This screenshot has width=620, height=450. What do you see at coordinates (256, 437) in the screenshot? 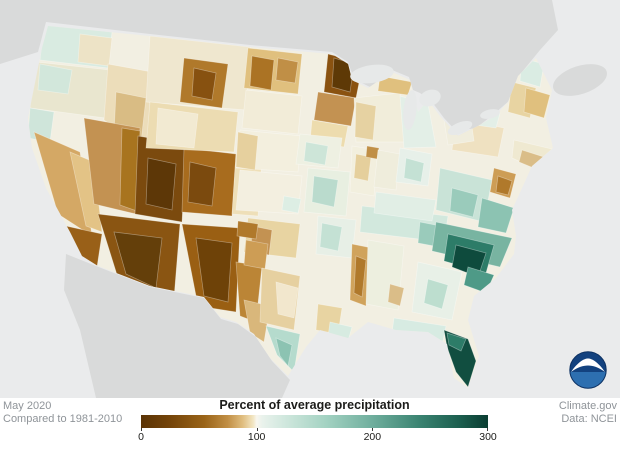
I see `tick-label-100: 100` at bounding box center [256, 437].